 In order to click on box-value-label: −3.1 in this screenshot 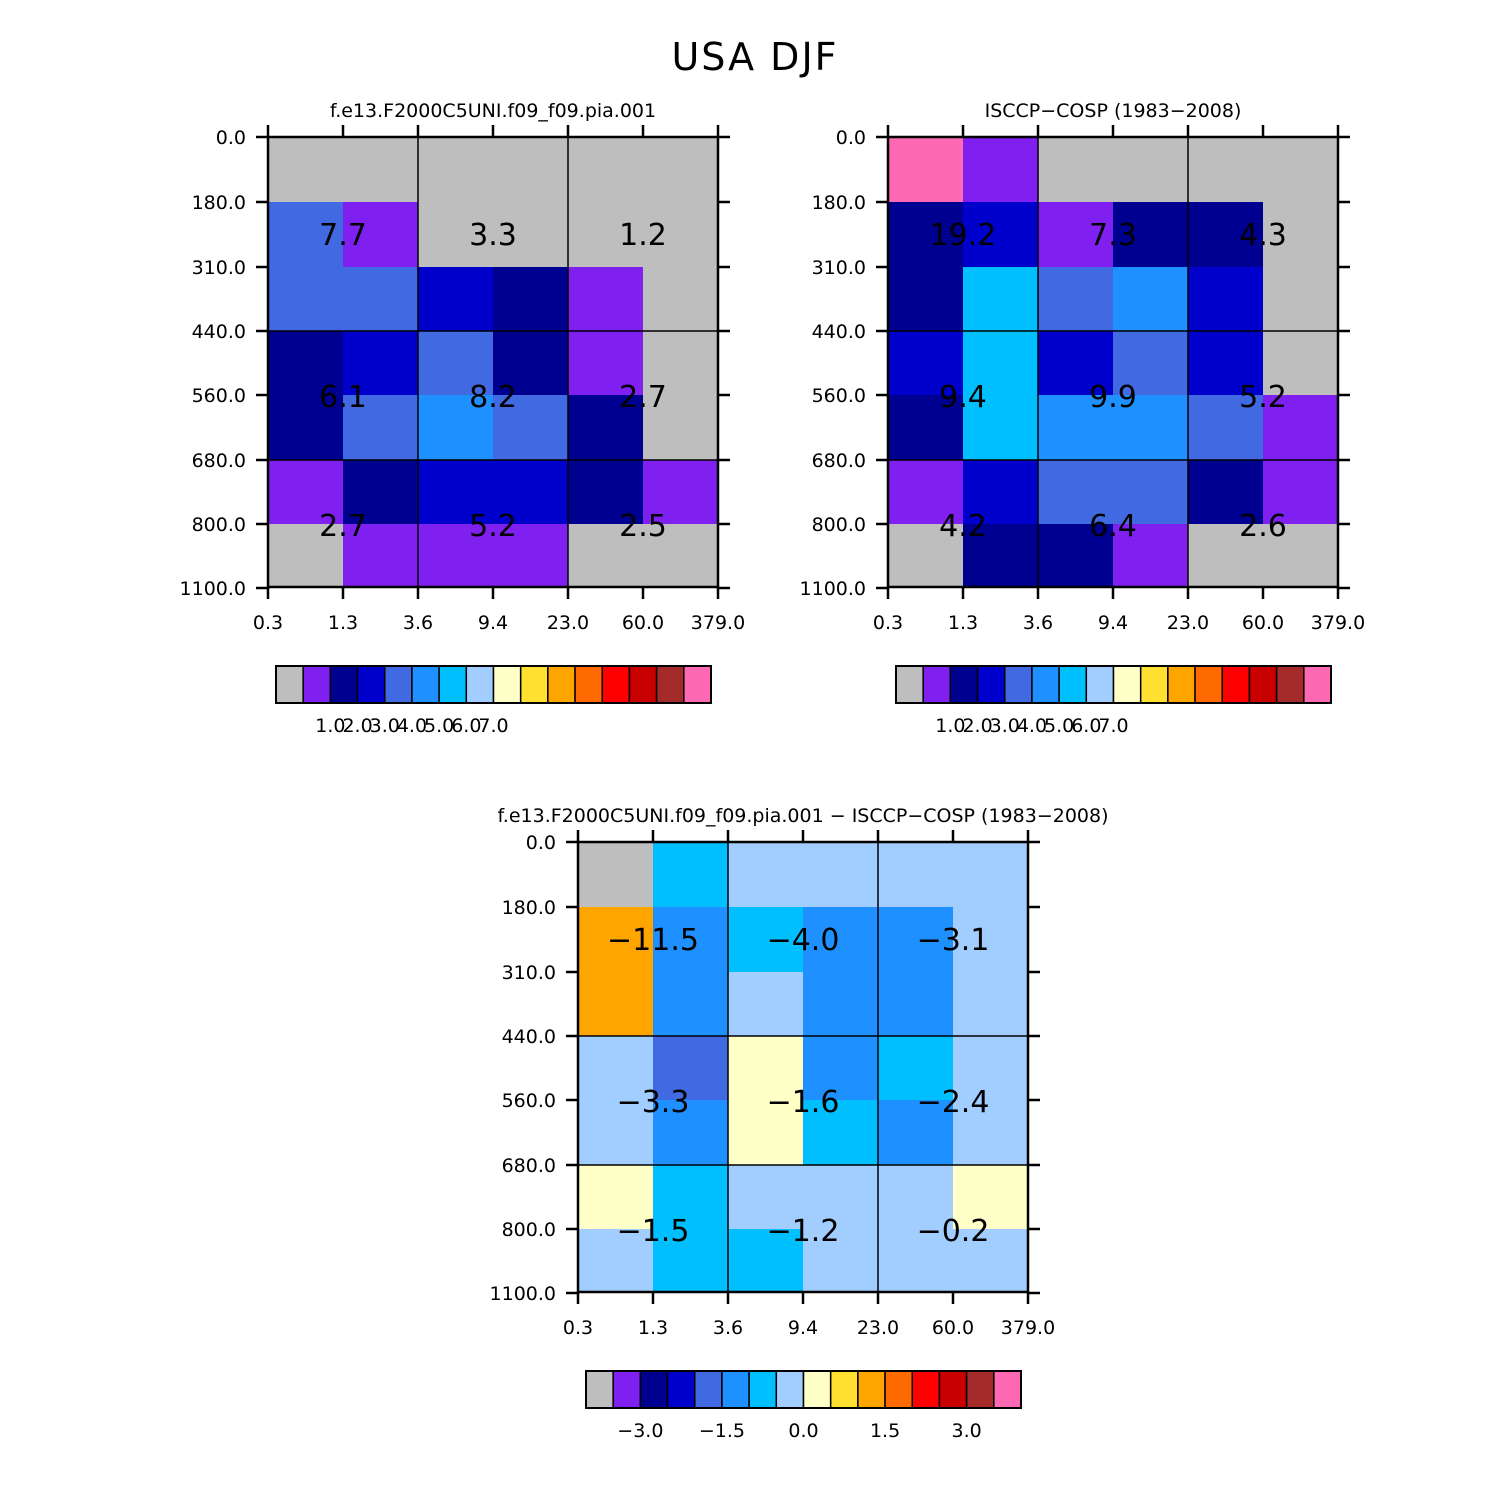, I will do `click(953, 940)`.